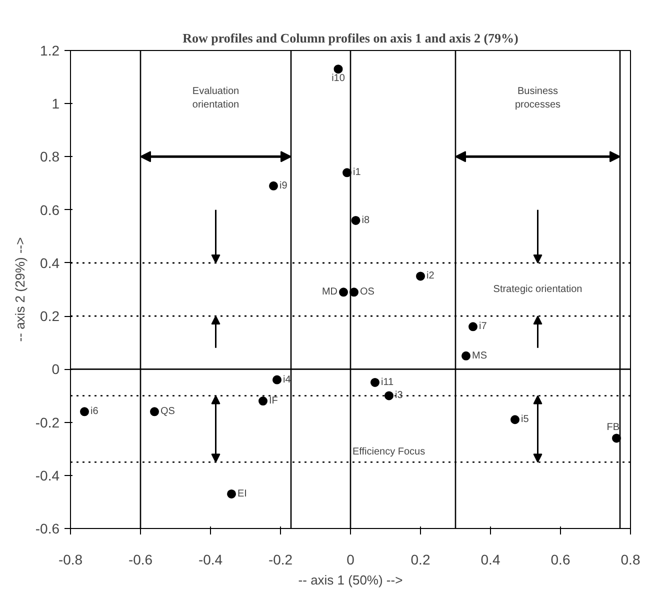 The width and height of the screenshot is (656, 595). What do you see at coordinates (70, 560) in the screenshot?
I see `x-tick-label: -0.8` at bounding box center [70, 560].